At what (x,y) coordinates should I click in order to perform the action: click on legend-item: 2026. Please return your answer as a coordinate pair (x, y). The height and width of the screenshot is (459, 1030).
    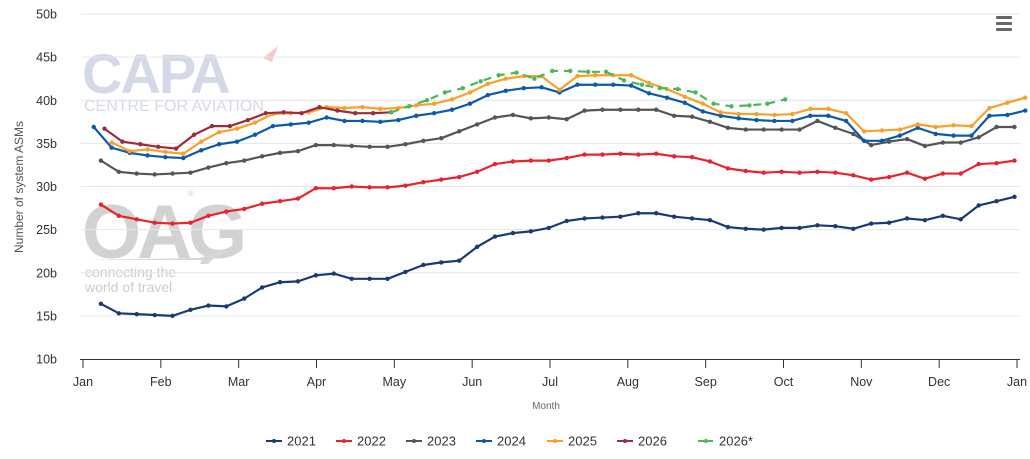
    Looking at the image, I should click on (642, 441).